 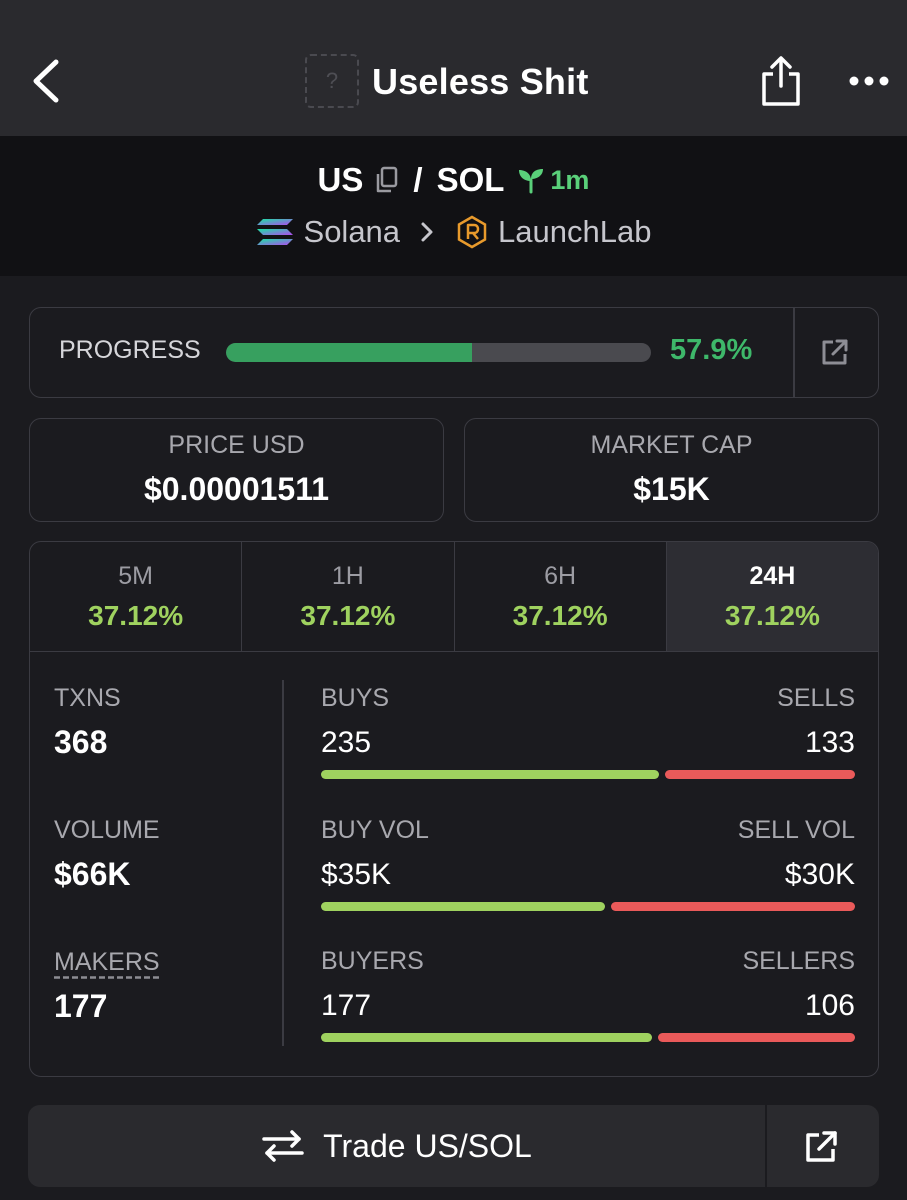 What do you see at coordinates (472, 232) in the screenshot?
I see `launchlab-icon` at bounding box center [472, 232].